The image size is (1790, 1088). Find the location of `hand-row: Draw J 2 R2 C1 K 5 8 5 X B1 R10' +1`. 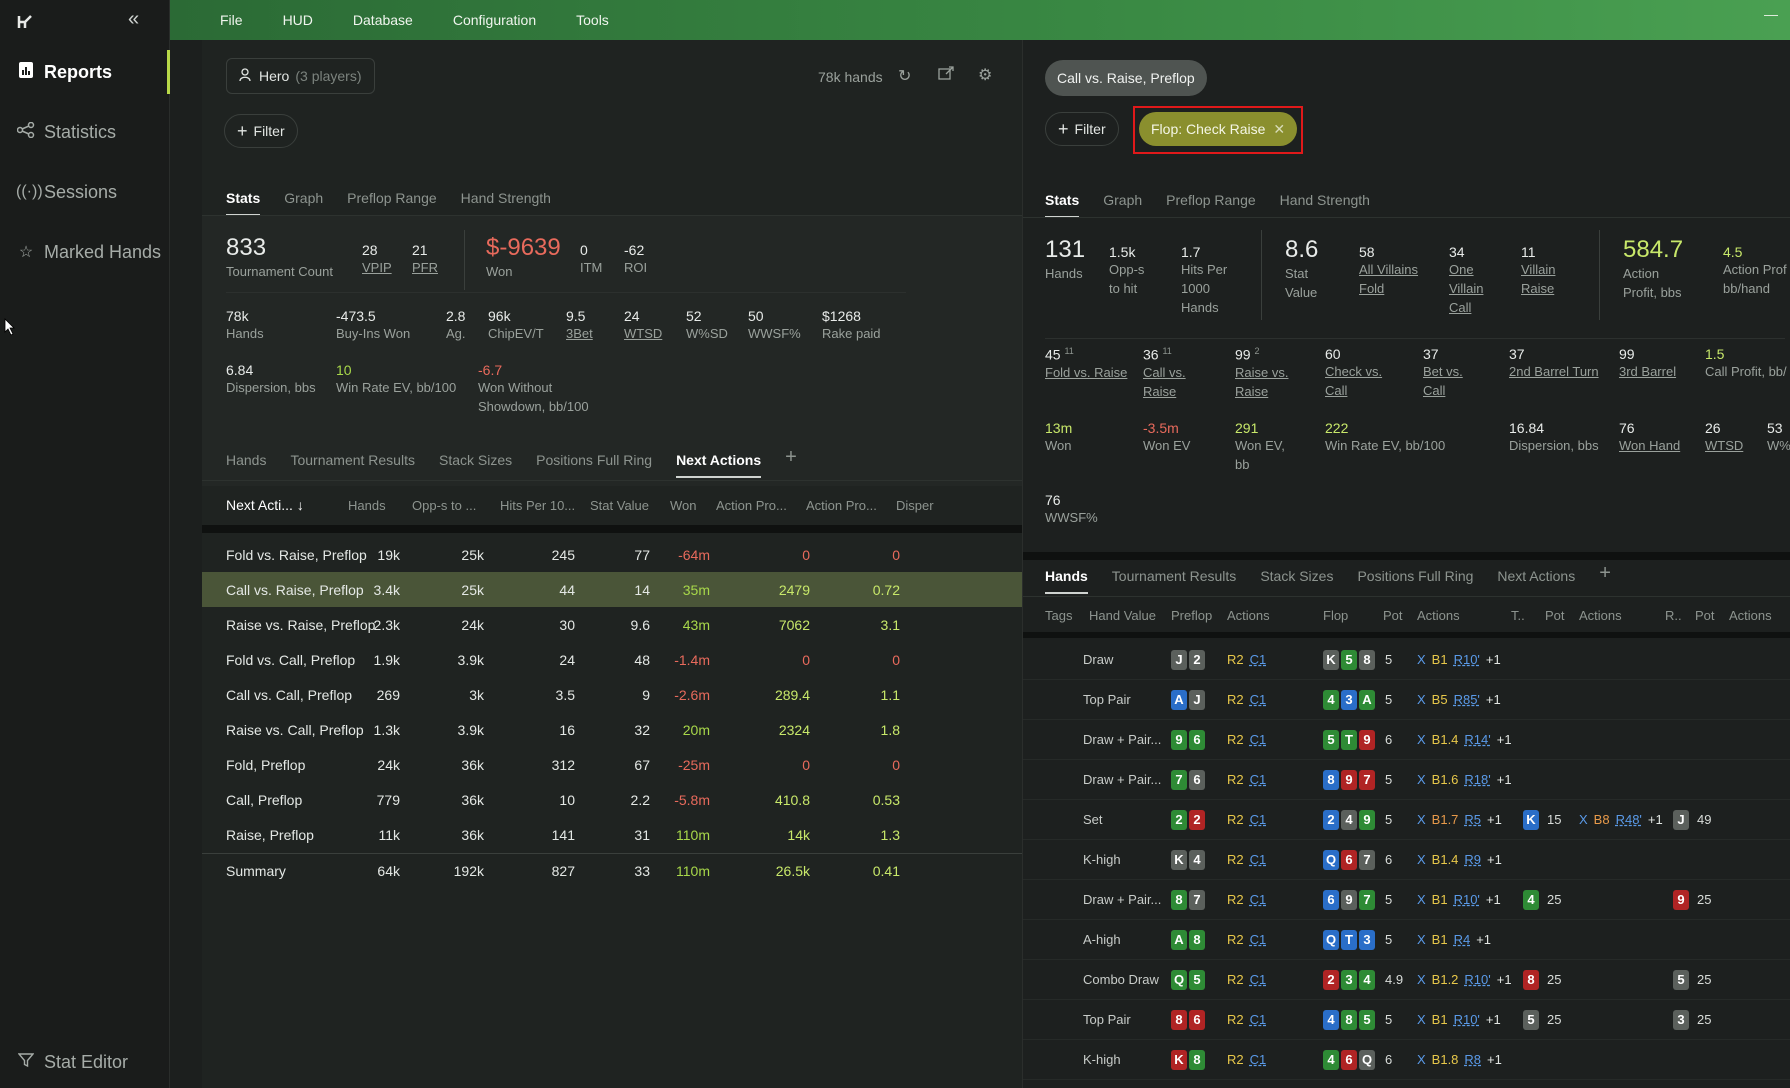

hand-row: Draw J 2 R2 C1 K 5 8 5 X B1 R10' +1 is located at coordinates (1406, 660).